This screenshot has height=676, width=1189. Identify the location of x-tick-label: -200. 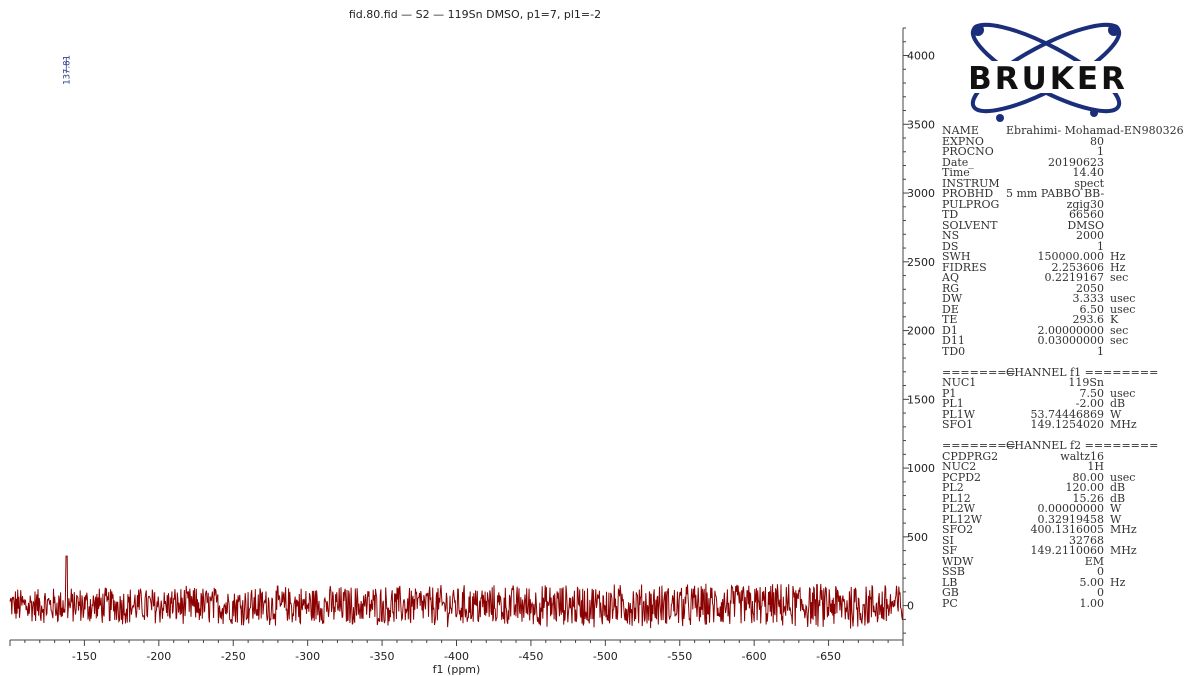
(158, 656).